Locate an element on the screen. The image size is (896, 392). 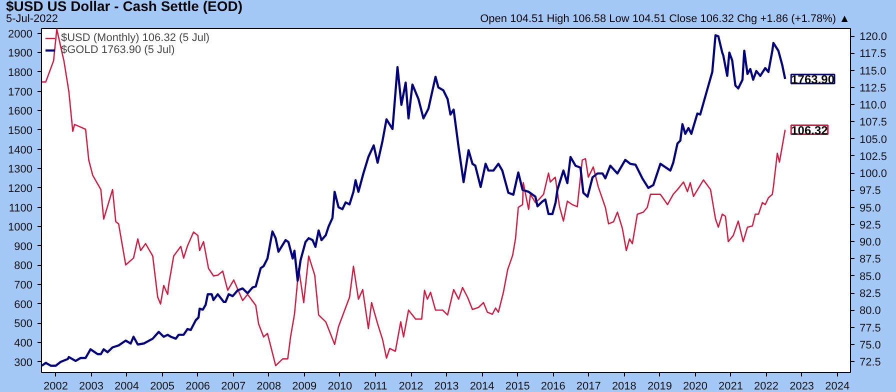
x-tick-label: 2021 is located at coordinates (731, 386).